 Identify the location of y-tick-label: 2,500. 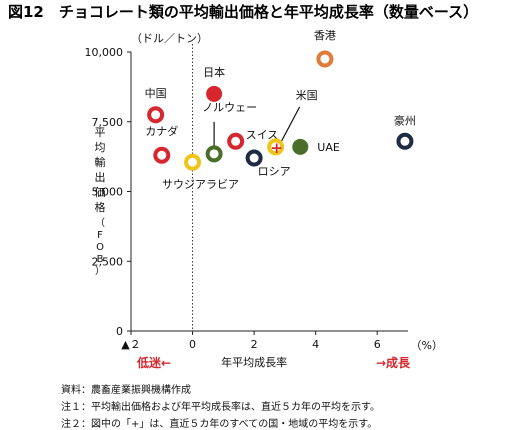
(108, 261).